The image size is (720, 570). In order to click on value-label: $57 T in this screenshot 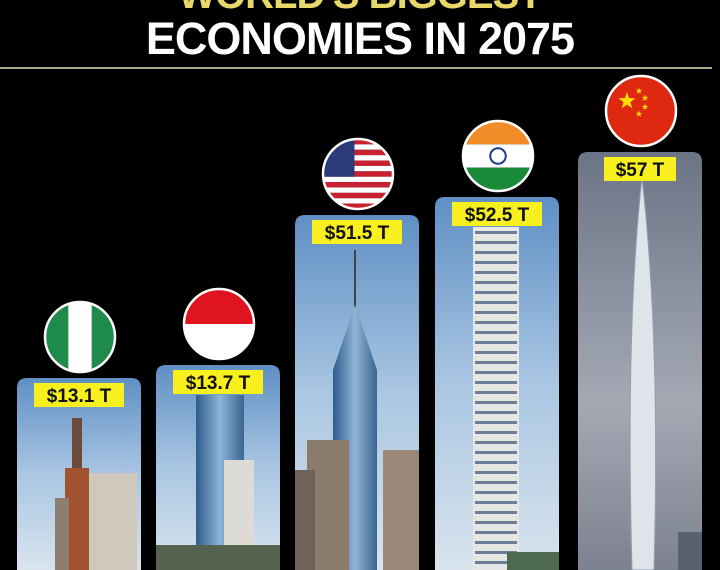, I will do `click(640, 170)`.